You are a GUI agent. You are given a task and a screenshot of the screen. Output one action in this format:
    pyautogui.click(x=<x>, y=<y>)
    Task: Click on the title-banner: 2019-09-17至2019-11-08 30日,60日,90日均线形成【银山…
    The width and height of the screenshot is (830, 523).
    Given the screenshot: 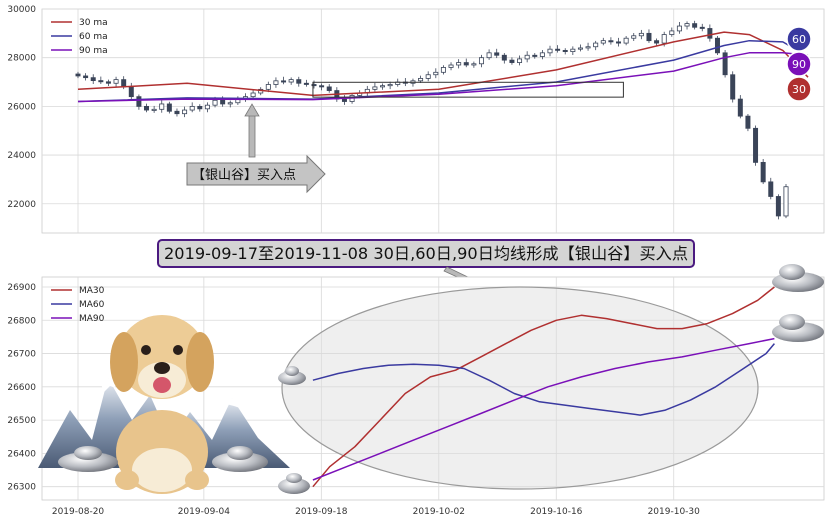 What is the action you would take?
    pyautogui.click(x=426, y=270)
    